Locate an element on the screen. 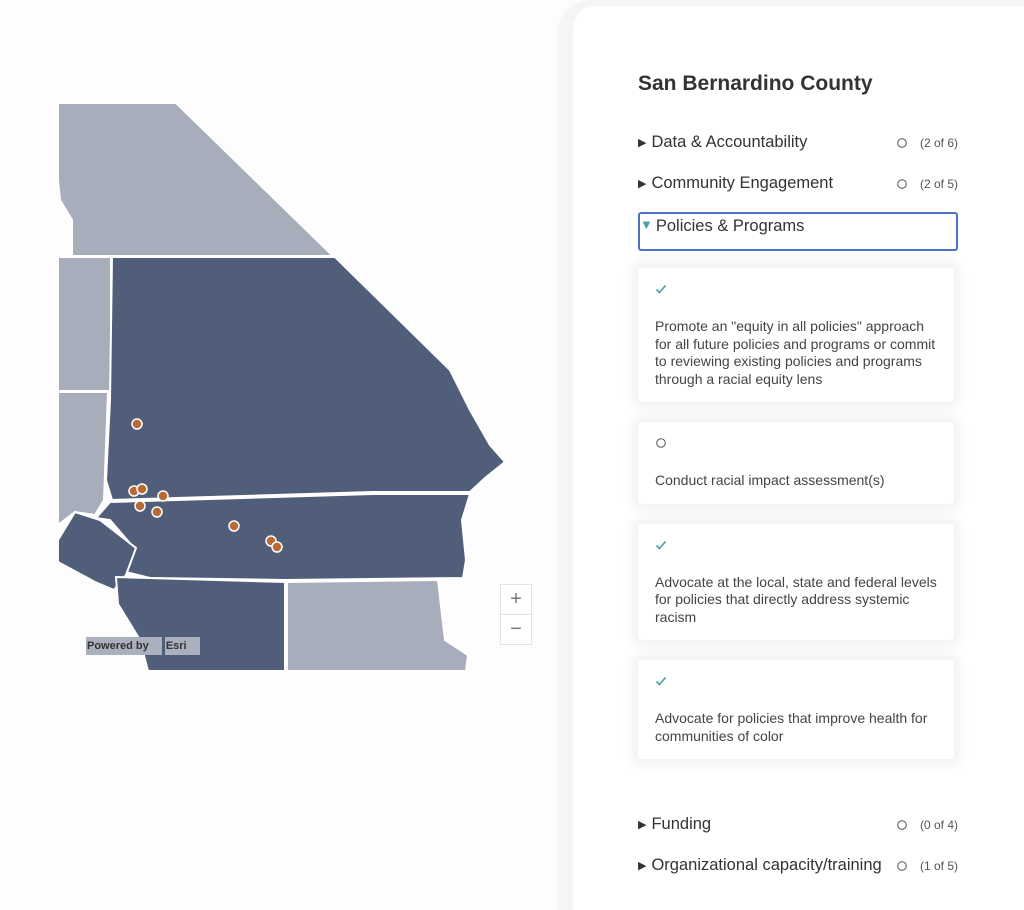 The height and width of the screenshot is (910, 1024). section-label: Funding is located at coordinates (681, 824).